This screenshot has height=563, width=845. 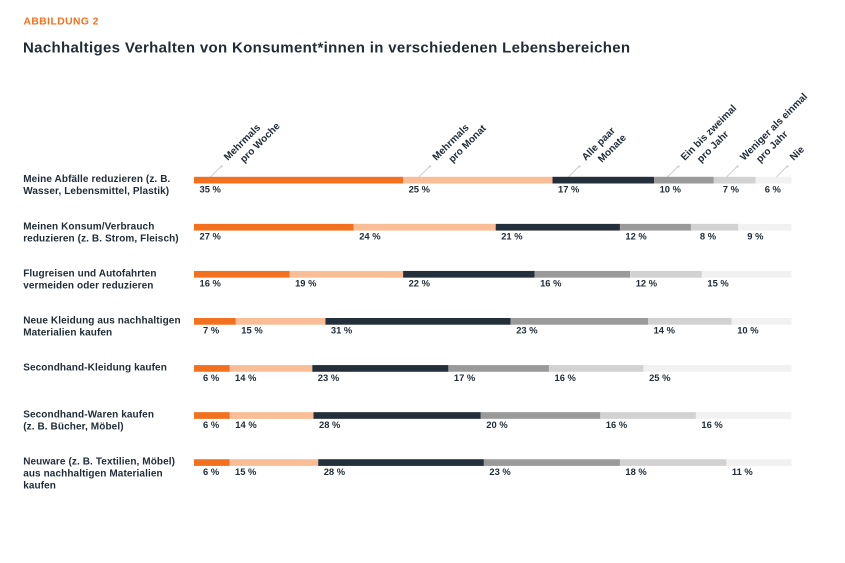 What do you see at coordinates (636, 471) in the screenshot?
I see `svg-text: 18 %` at bounding box center [636, 471].